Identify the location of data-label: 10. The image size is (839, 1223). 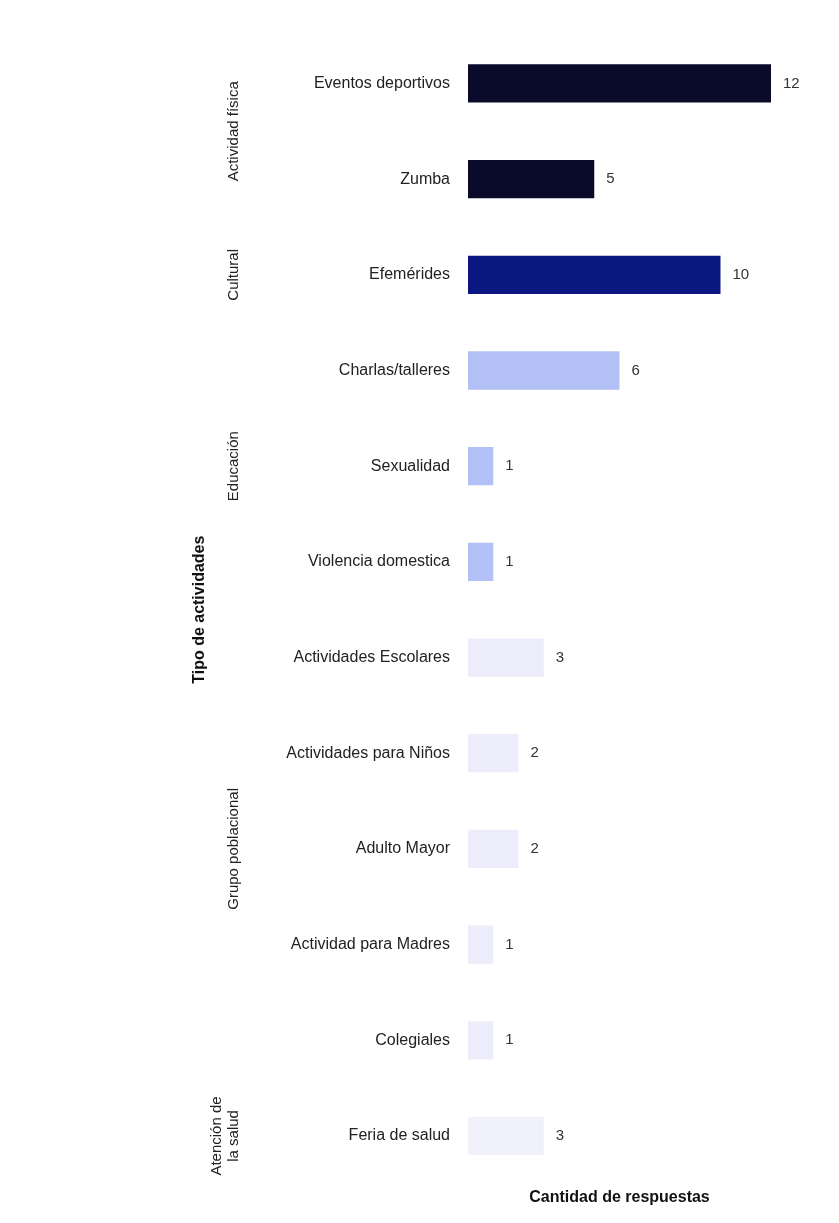
(741, 273).